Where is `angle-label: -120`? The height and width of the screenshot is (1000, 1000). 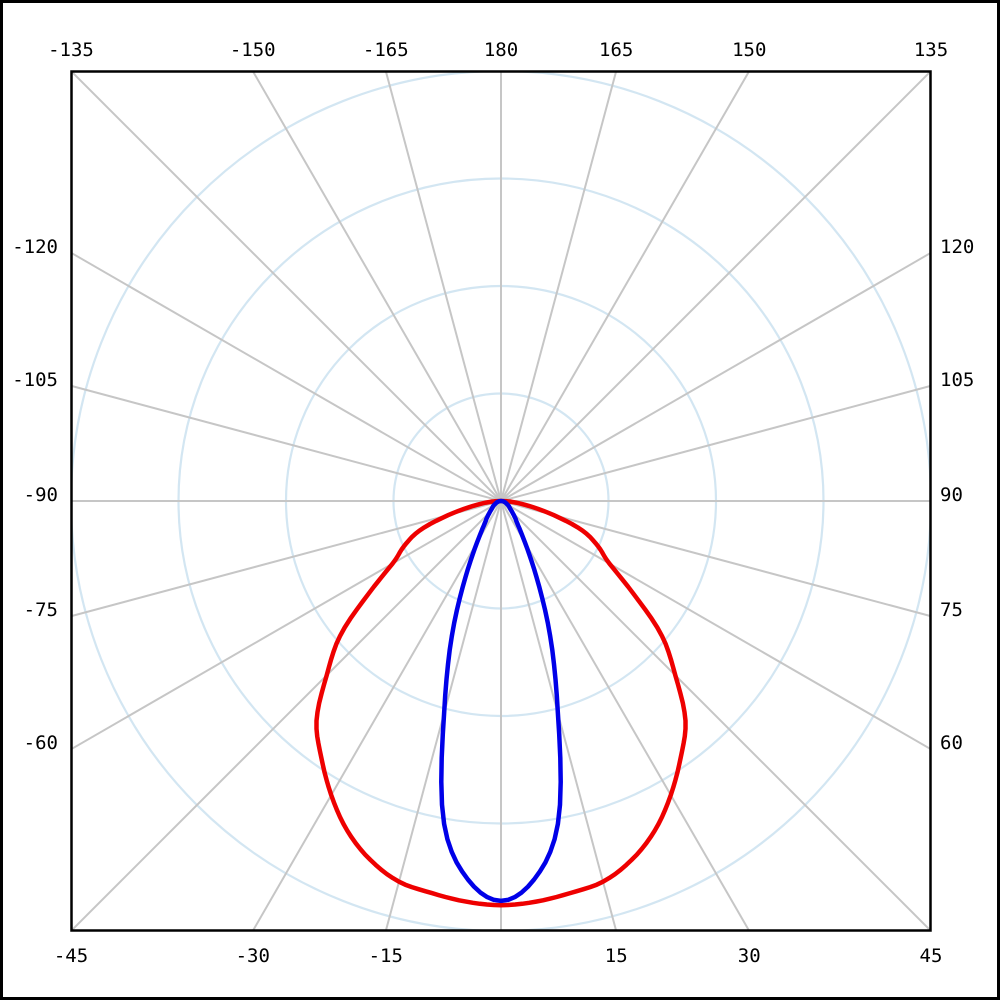 angle-label: -120 is located at coordinates (35, 246).